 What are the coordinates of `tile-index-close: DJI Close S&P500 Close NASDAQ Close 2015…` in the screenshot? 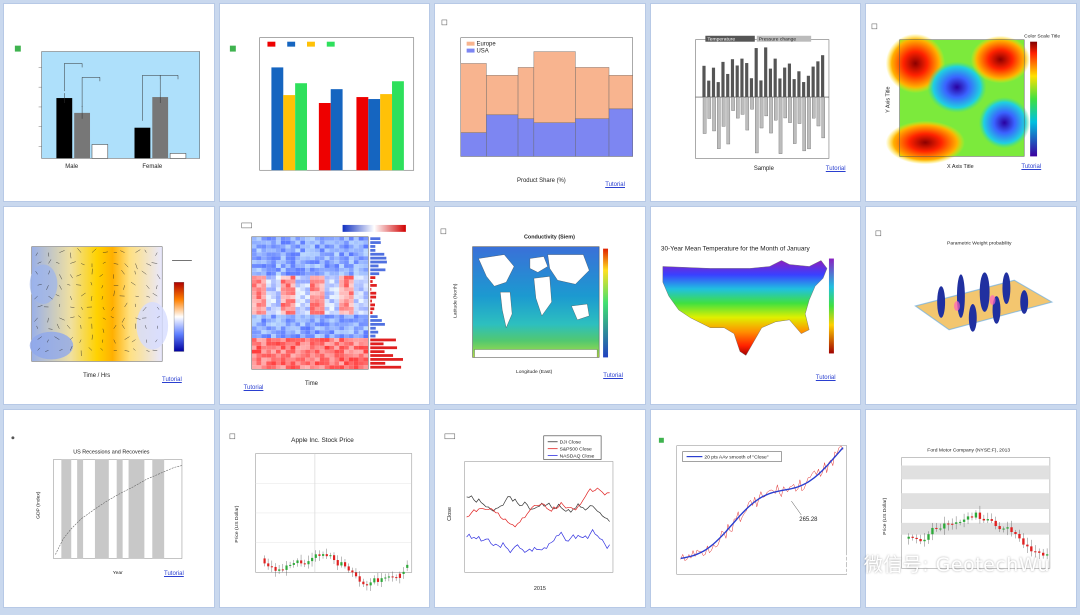 It's located at (540, 508).